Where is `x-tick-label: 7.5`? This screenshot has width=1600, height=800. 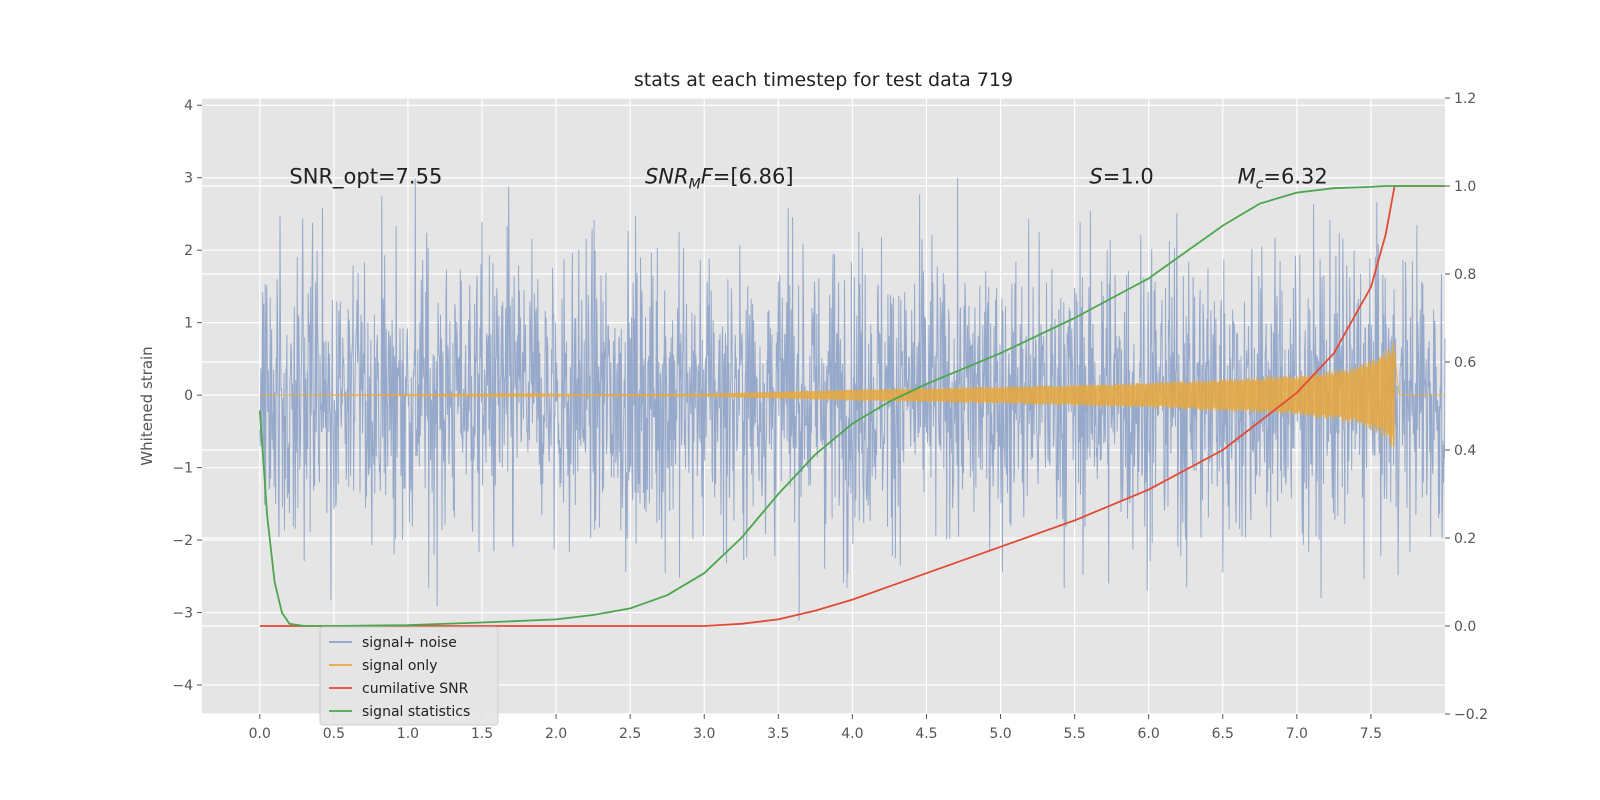 x-tick-label: 7.5 is located at coordinates (1371, 734).